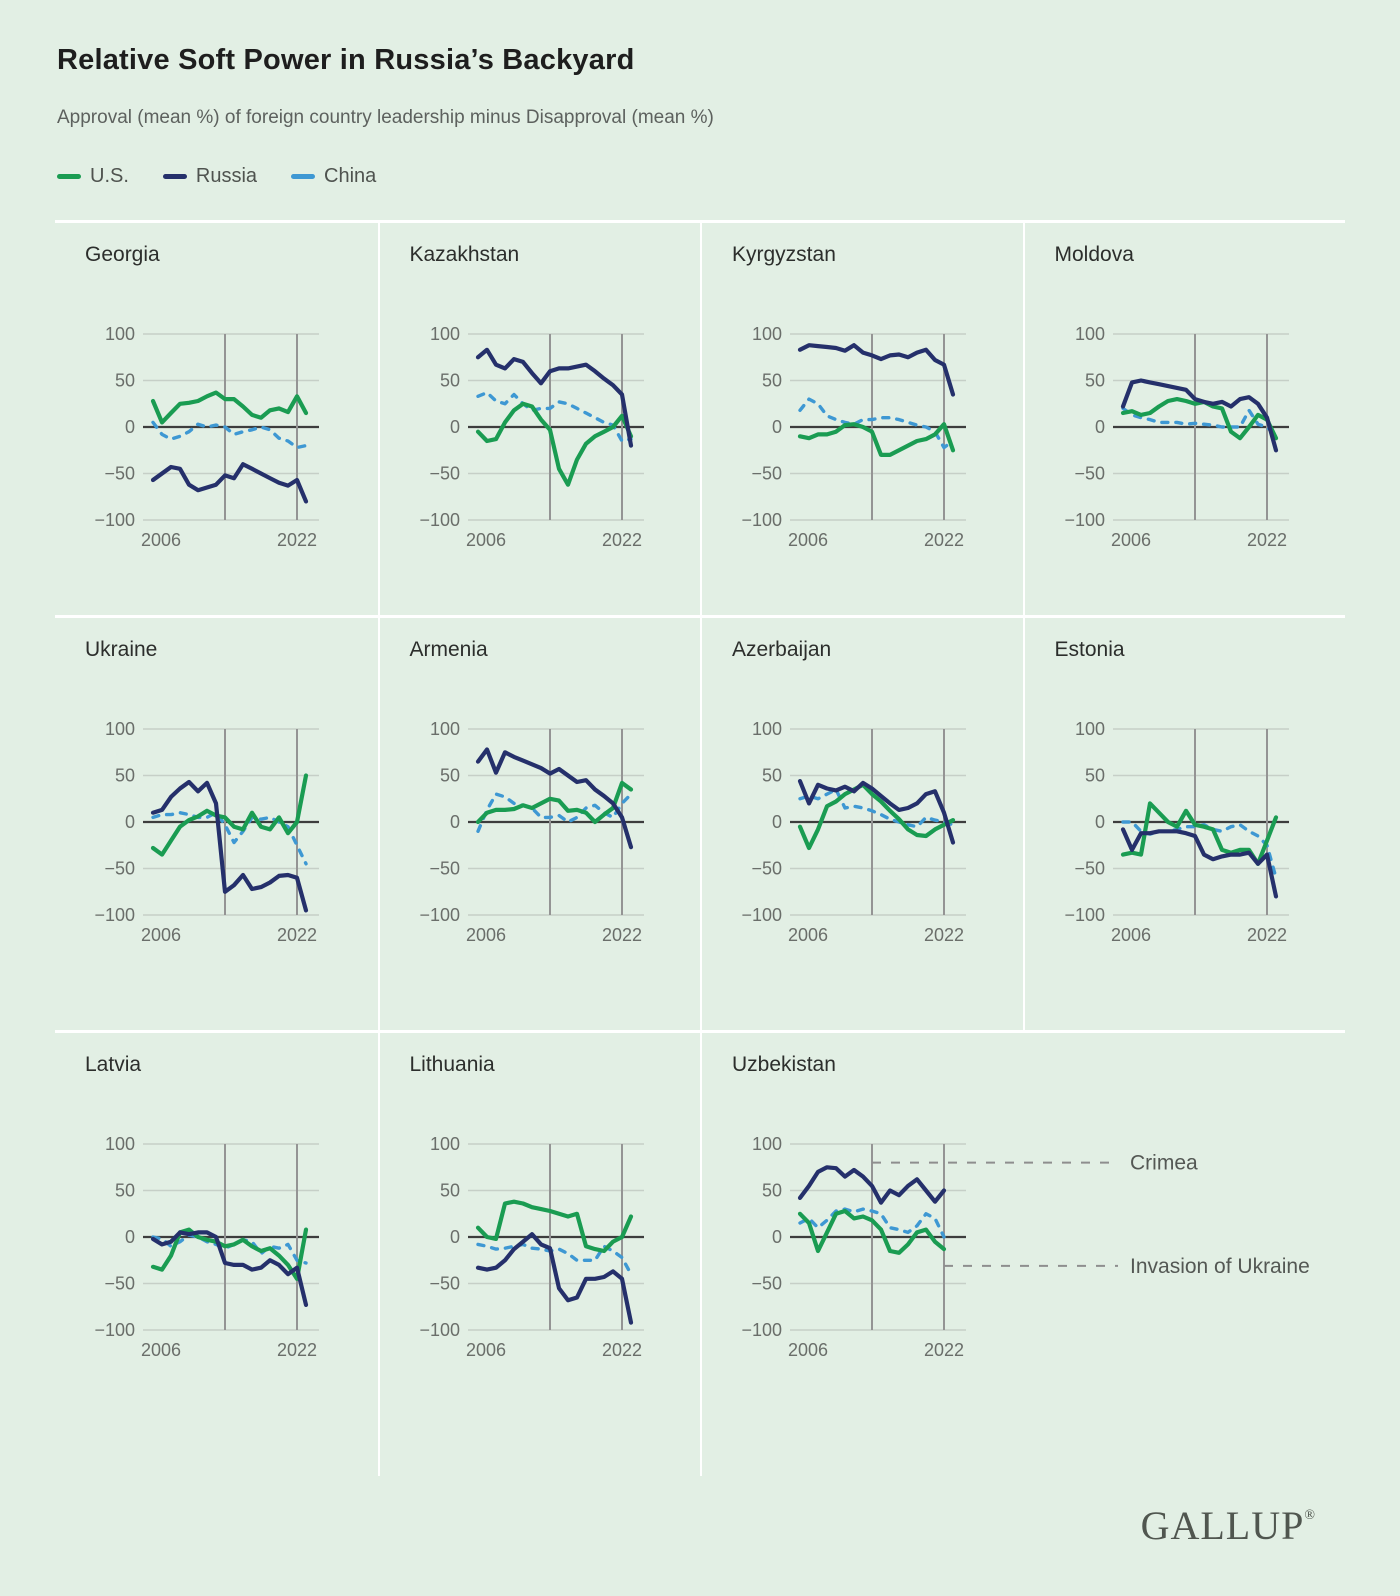  Describe the element at coordinates (1309, 1515) in the screenshot. I see `gallup-registered-mark: ®` at that location.